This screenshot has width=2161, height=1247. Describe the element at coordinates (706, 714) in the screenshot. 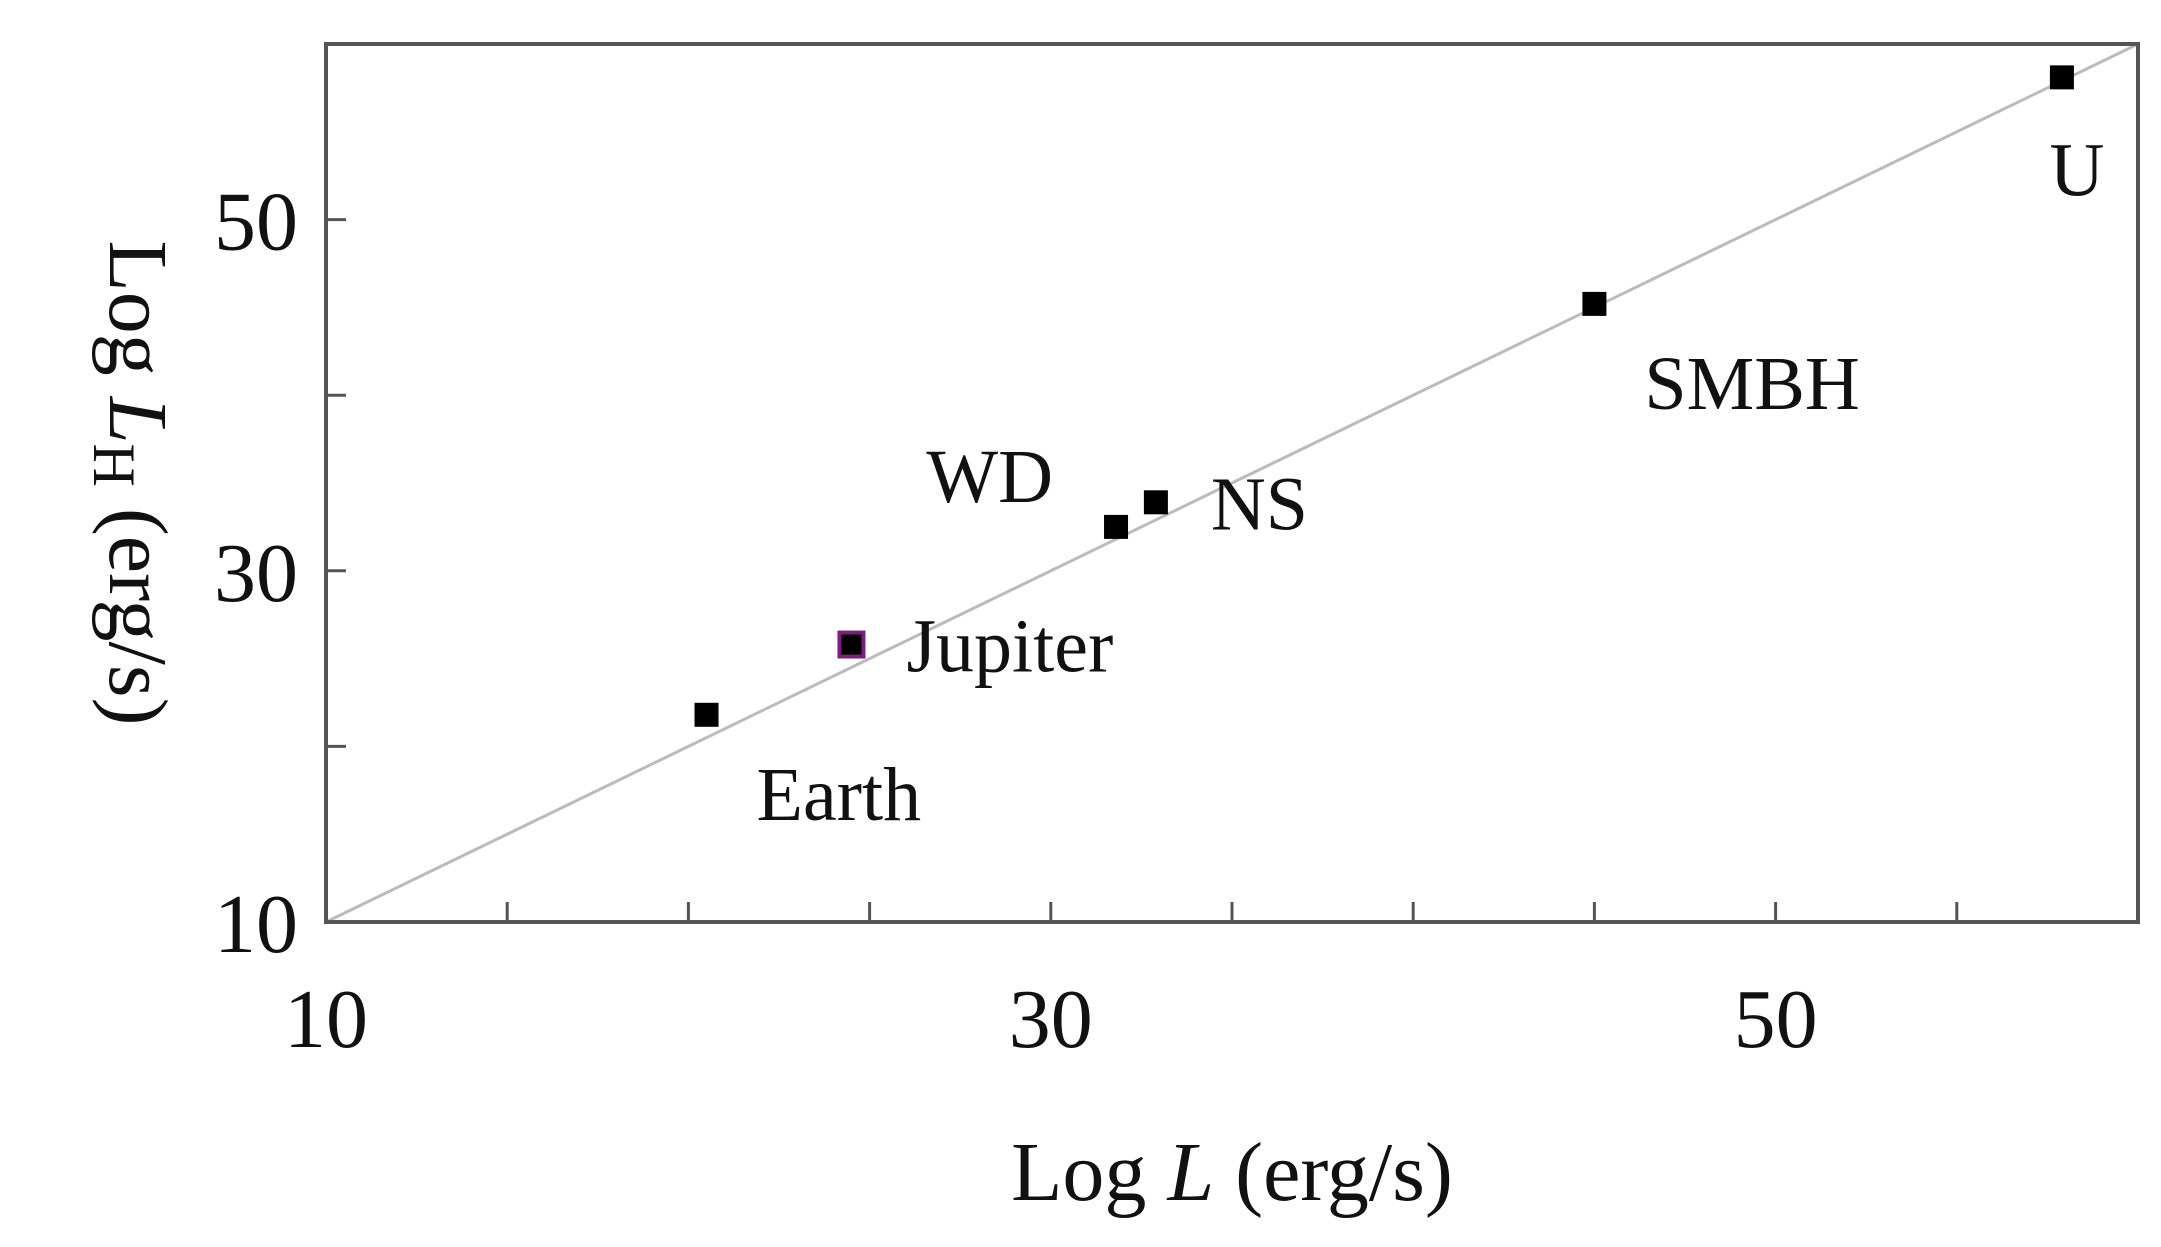

I see `data-point-earth` at that location.